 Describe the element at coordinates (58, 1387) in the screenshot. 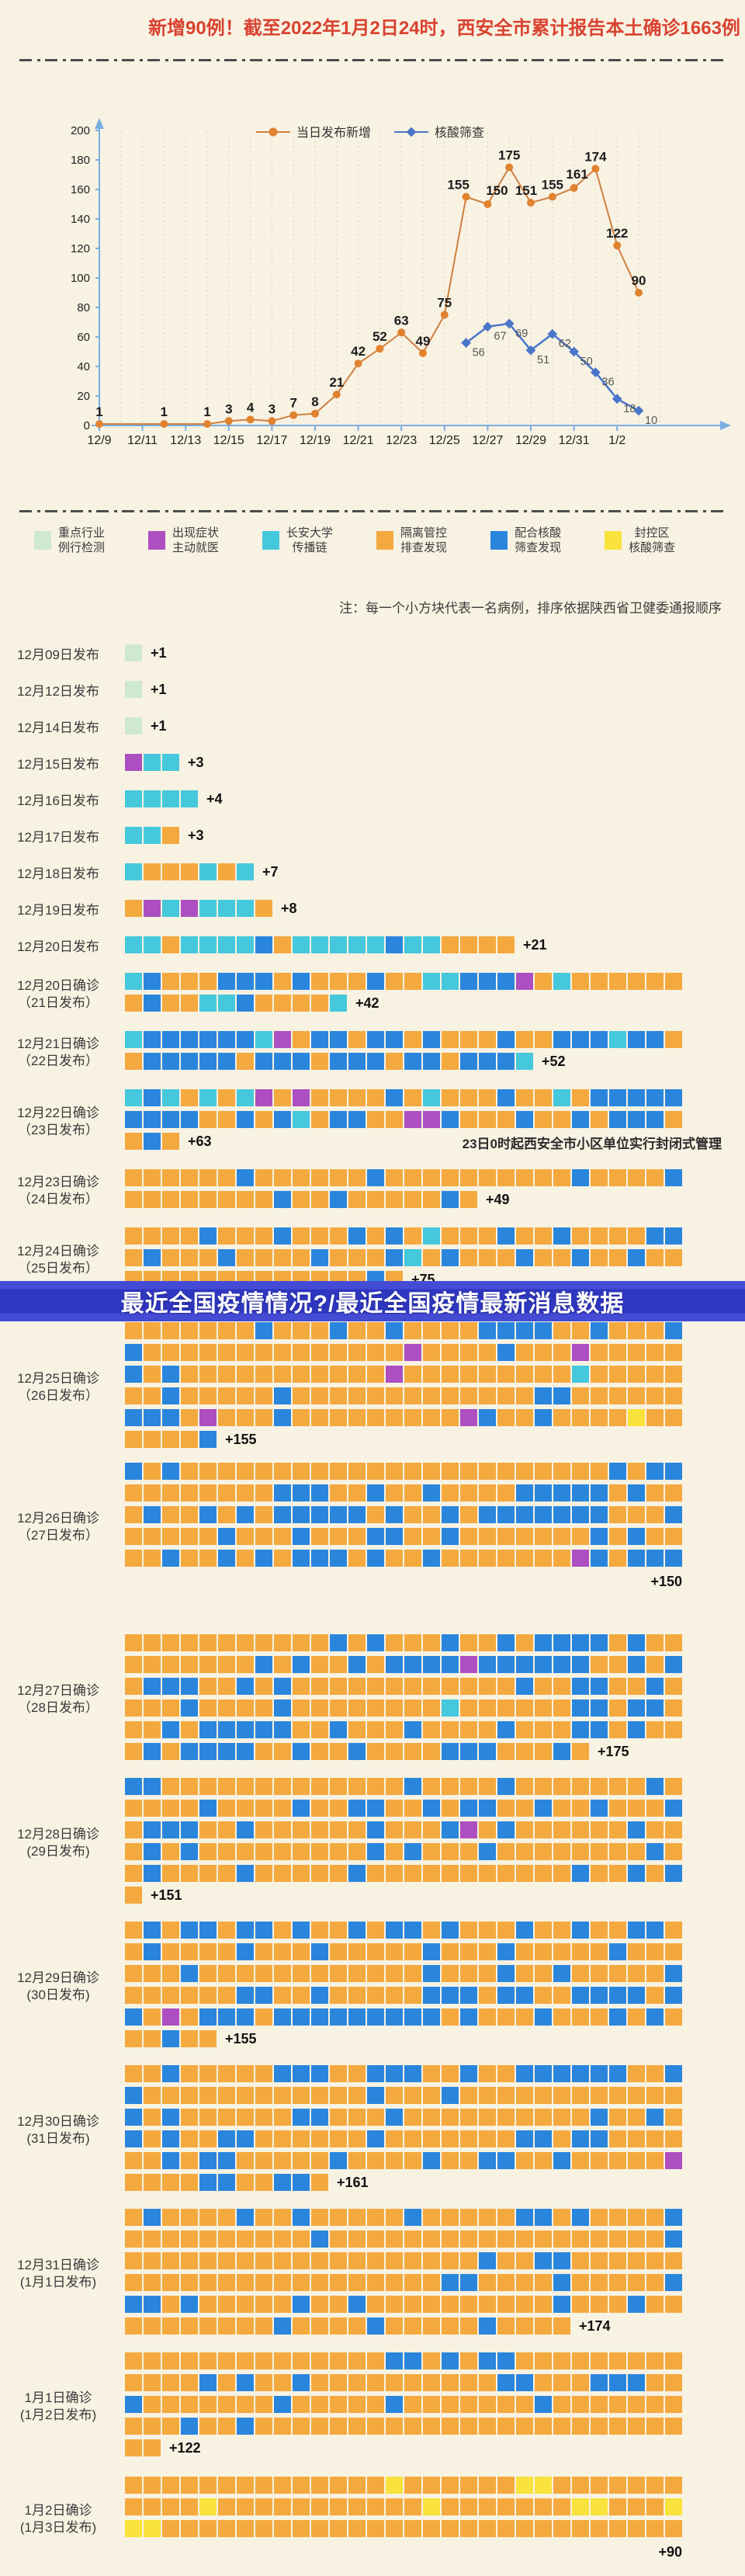

I see `case-row-date-label: 12月25日确诊 （26日发布）` at that location.